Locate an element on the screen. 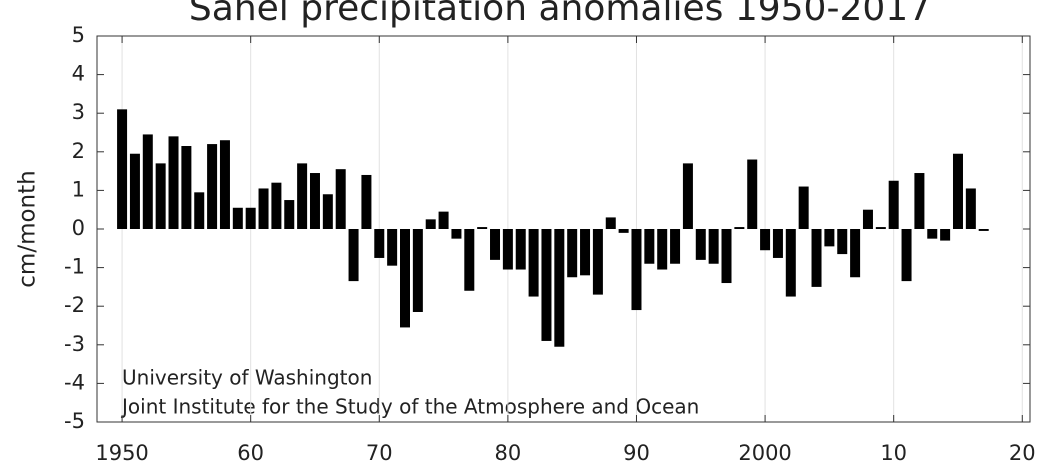 The width and height of the screenshot is (1039, 468). y-tick-label: 3 is located at coordinates (78, 112).